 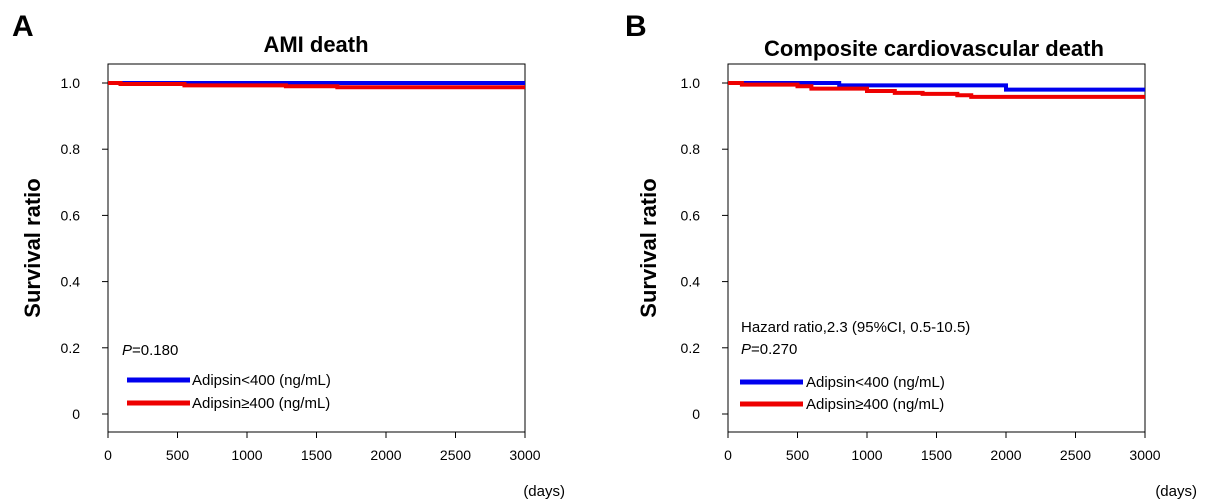 I want to click on panel-letter: B, so click(x=636, y=26).